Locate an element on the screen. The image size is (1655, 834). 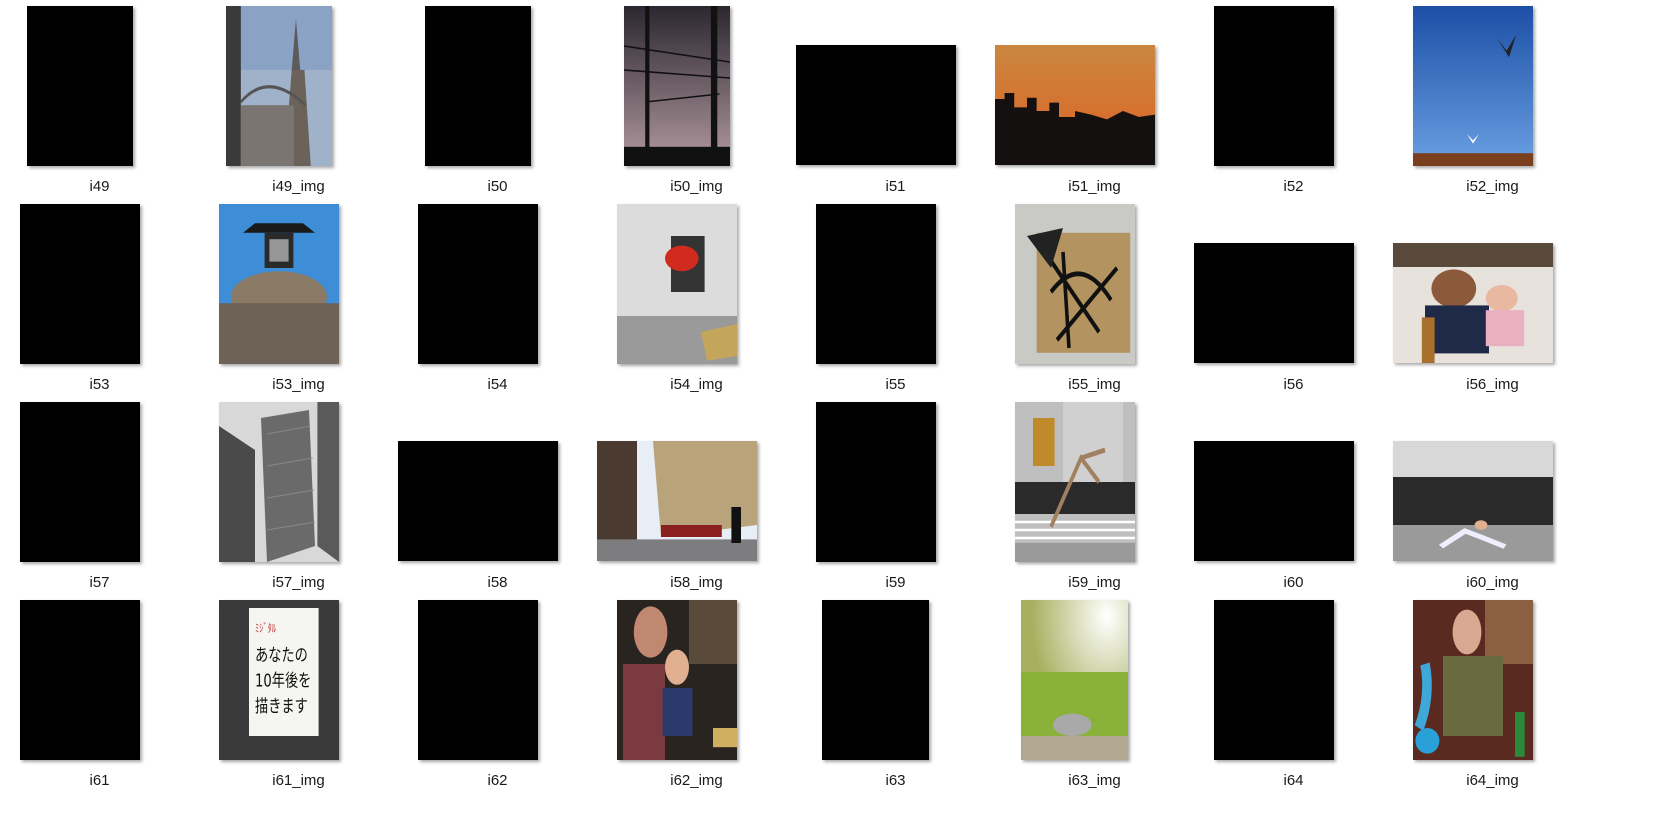
heatmap-file-item: i54 is located at coordinates (497, 302).